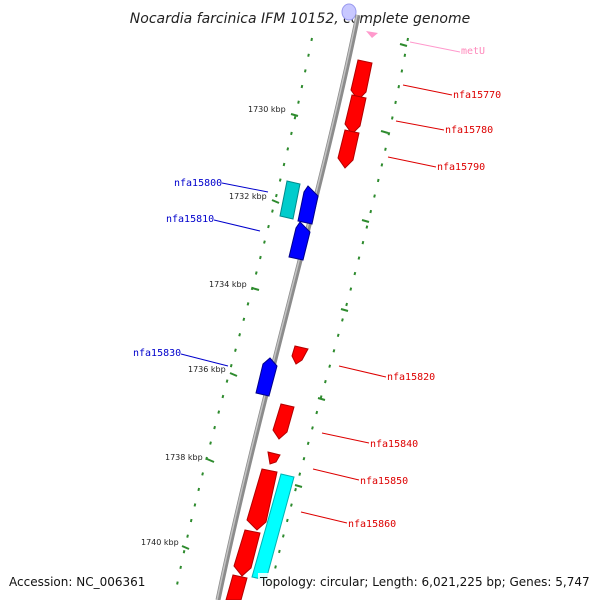  Describe the element at coordinates (361, 80) in the screenshot. I see `gene-nfa15770` at that location.